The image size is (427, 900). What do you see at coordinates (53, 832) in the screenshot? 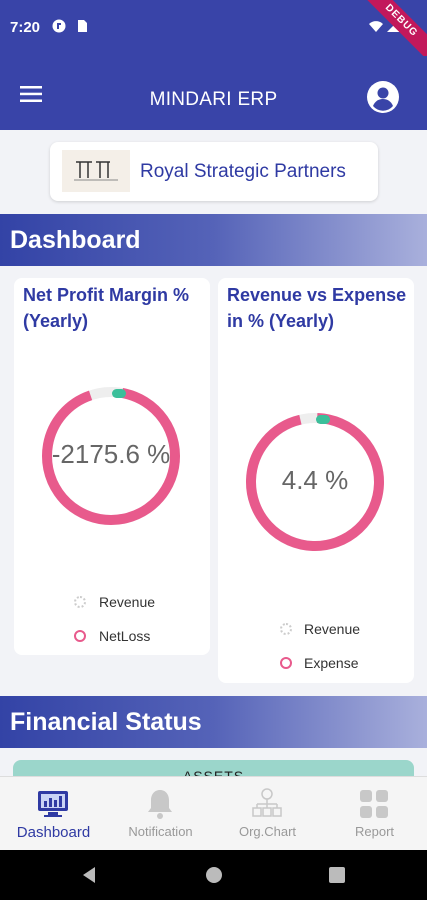
I see `nav-label: Dashboard` at bounding box center [53, 832].